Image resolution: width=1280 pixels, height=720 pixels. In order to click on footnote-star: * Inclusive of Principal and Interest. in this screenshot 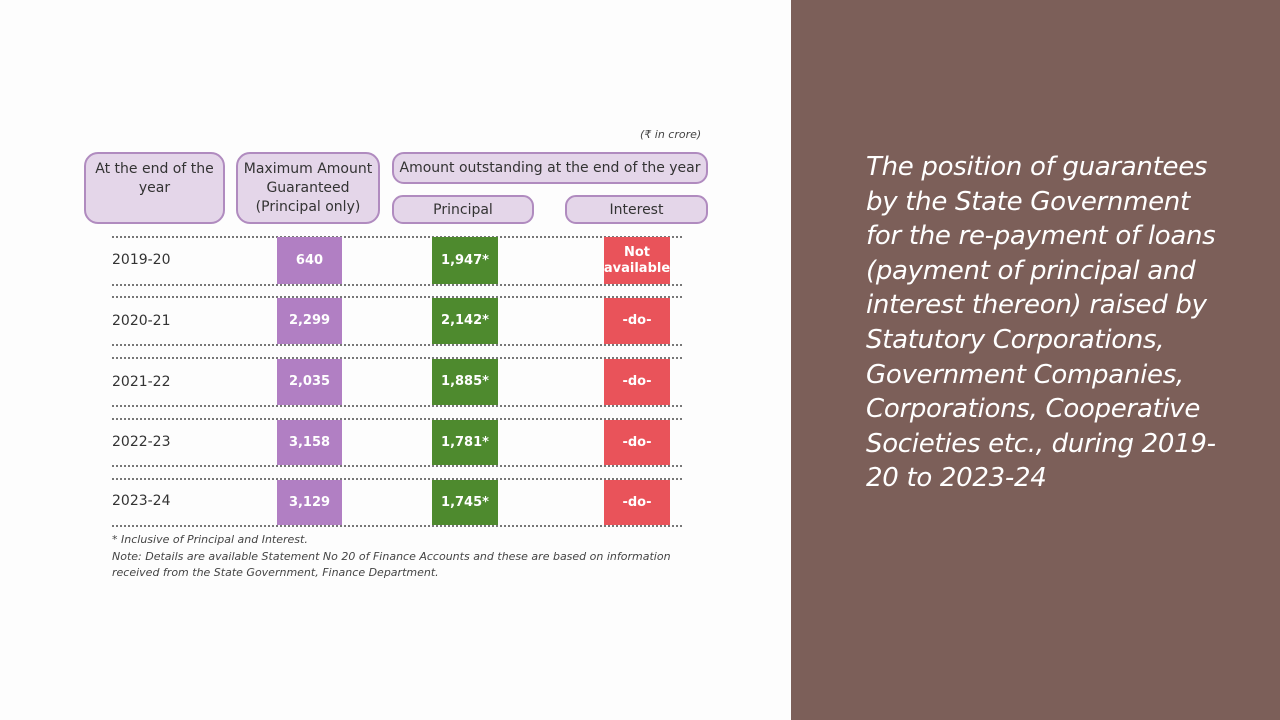, I will do `click(210, 539)`.